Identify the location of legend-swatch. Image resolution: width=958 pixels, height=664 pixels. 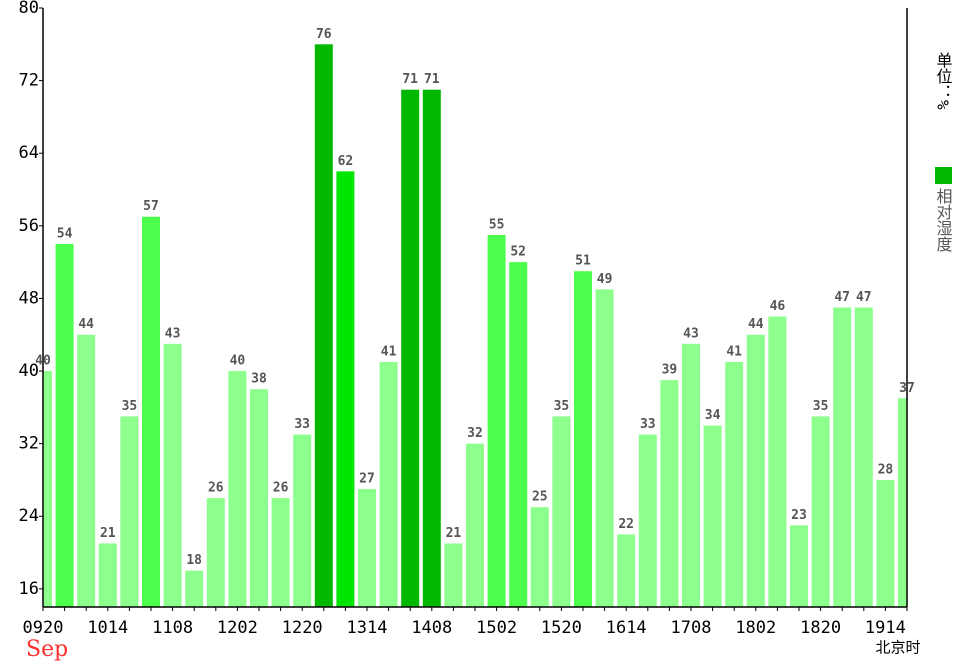
(943, 175).